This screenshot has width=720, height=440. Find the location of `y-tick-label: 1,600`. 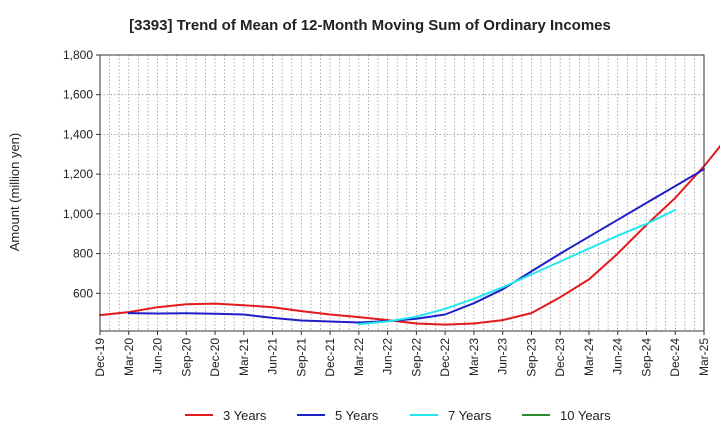

y-tick-label: 1,600 is located at coordinates (78, 95).